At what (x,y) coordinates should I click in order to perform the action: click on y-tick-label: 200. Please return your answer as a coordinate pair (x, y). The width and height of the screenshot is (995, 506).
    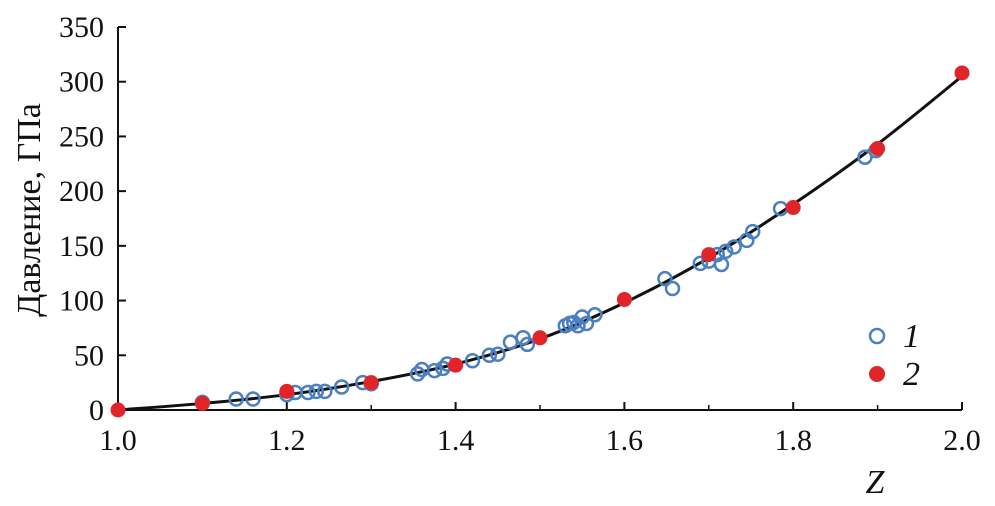
    Looking at the image, I should click on (81, 191).